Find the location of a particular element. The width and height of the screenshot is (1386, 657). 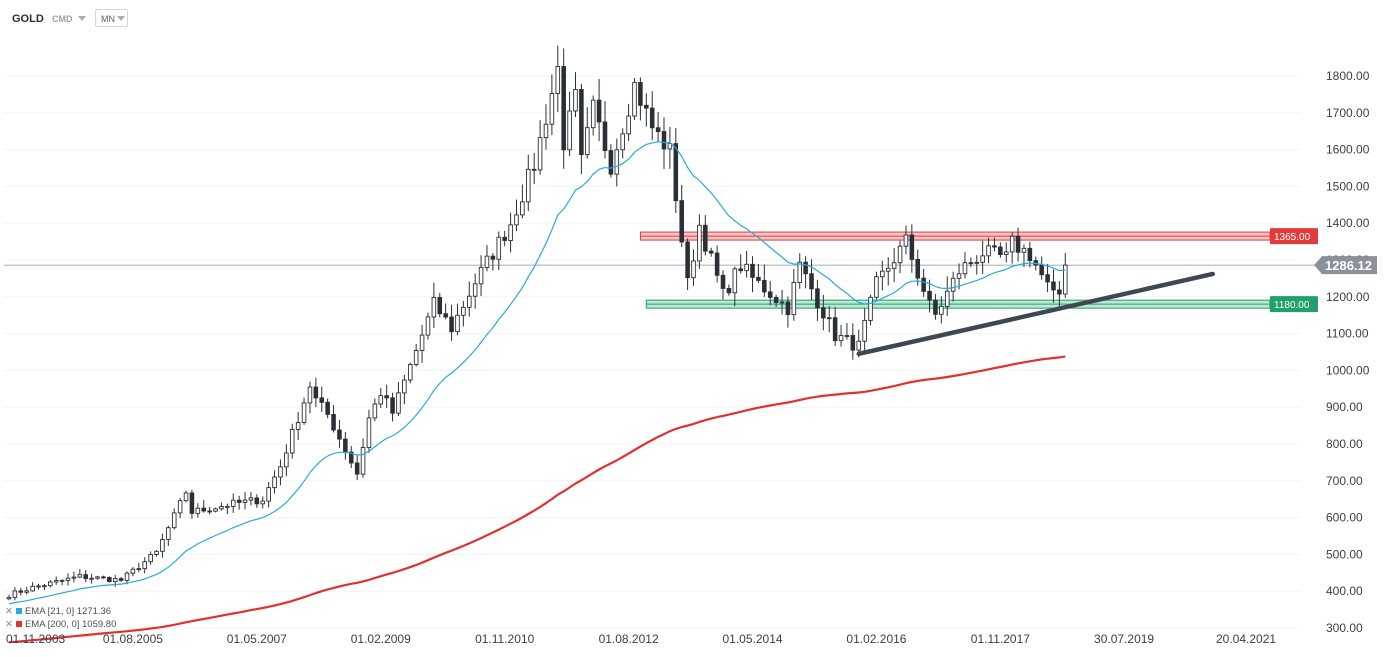

price-tags: 1365.00 1180.00 1286.12 is located at coordinates (1323, 270).